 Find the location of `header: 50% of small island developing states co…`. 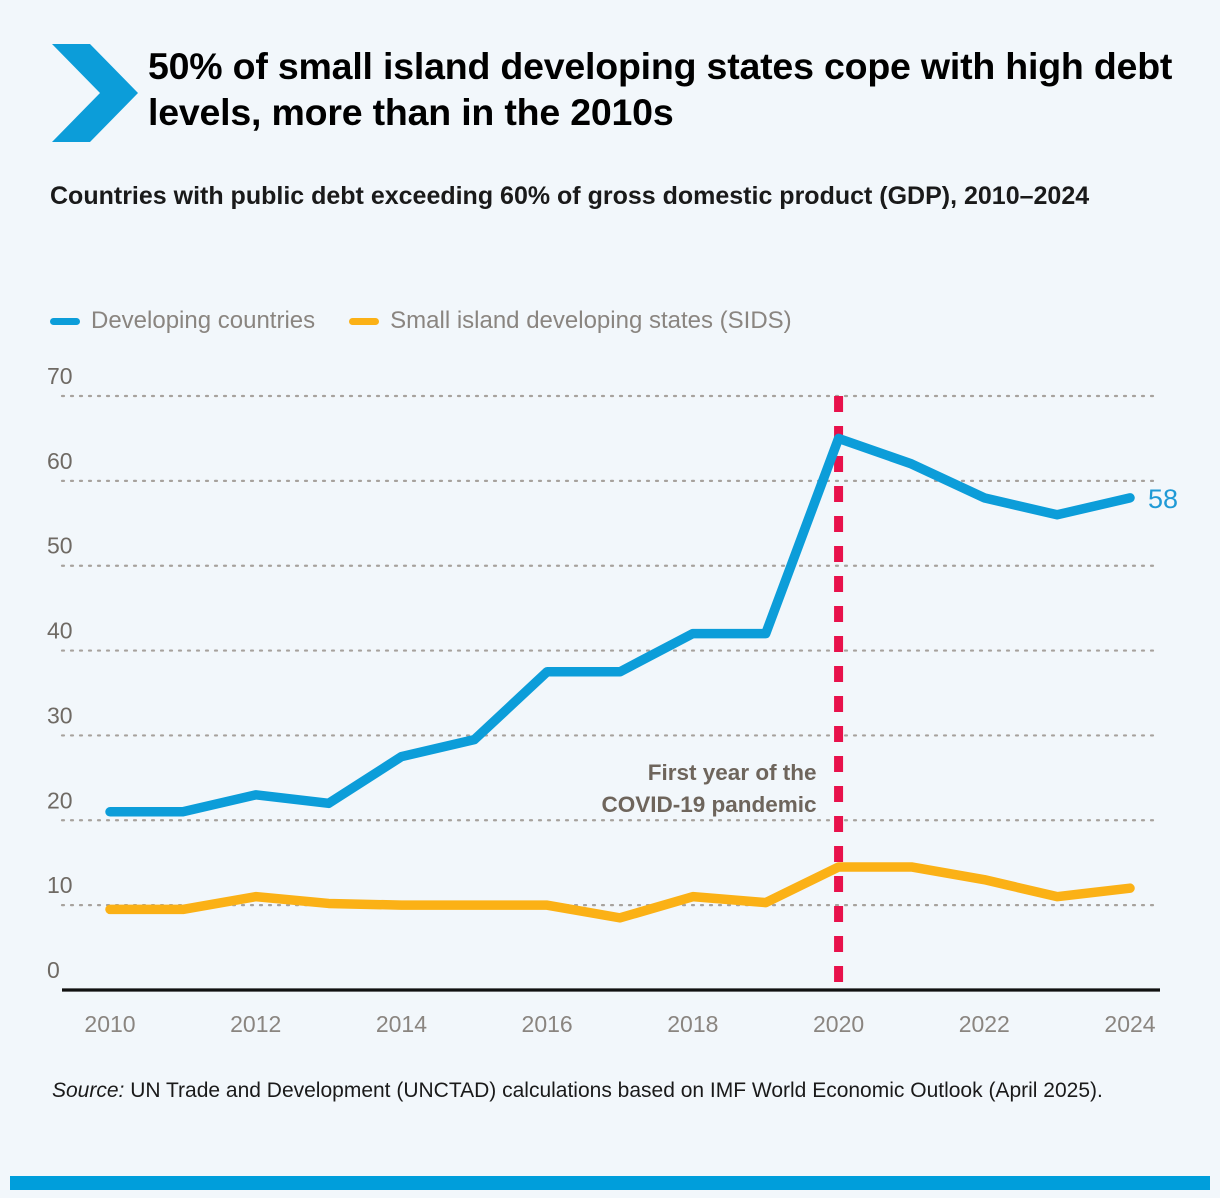

header: 50% of small island developing states co… is located at coordinates (610, 80).